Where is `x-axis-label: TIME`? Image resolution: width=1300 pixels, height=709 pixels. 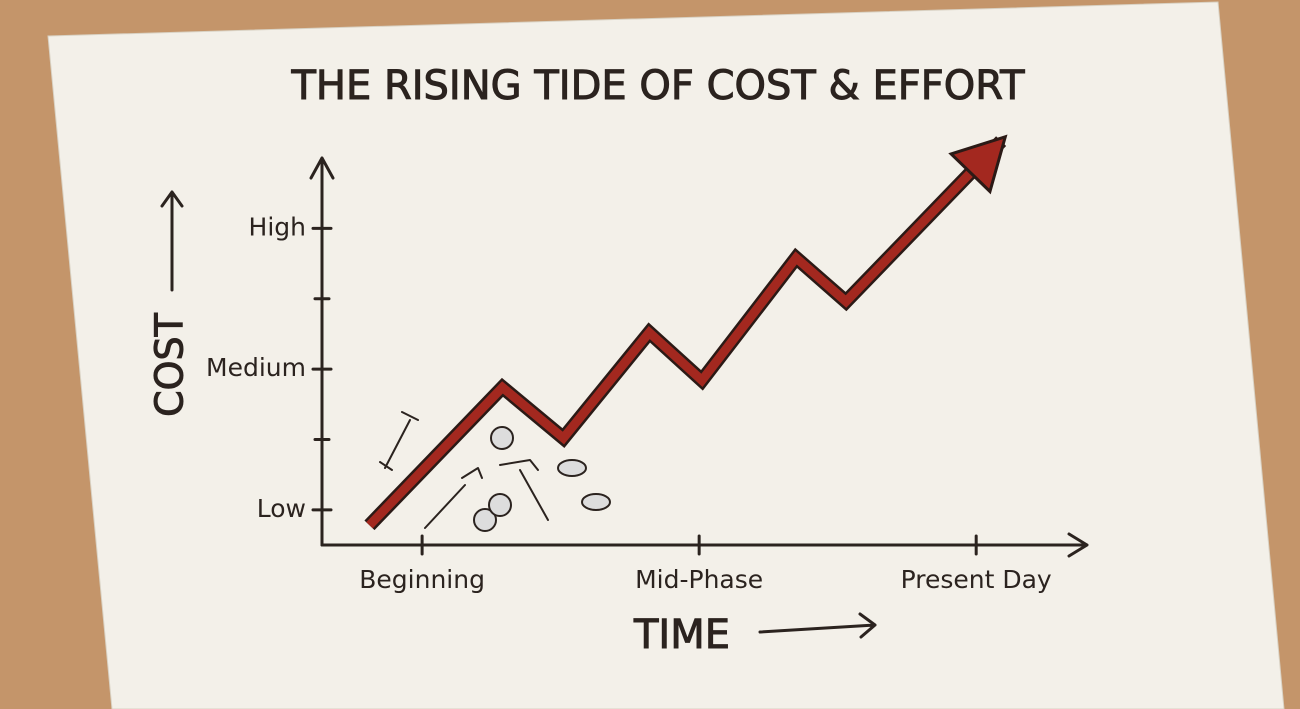 x-axis-label: TIME is located at coordinates (681, 635).